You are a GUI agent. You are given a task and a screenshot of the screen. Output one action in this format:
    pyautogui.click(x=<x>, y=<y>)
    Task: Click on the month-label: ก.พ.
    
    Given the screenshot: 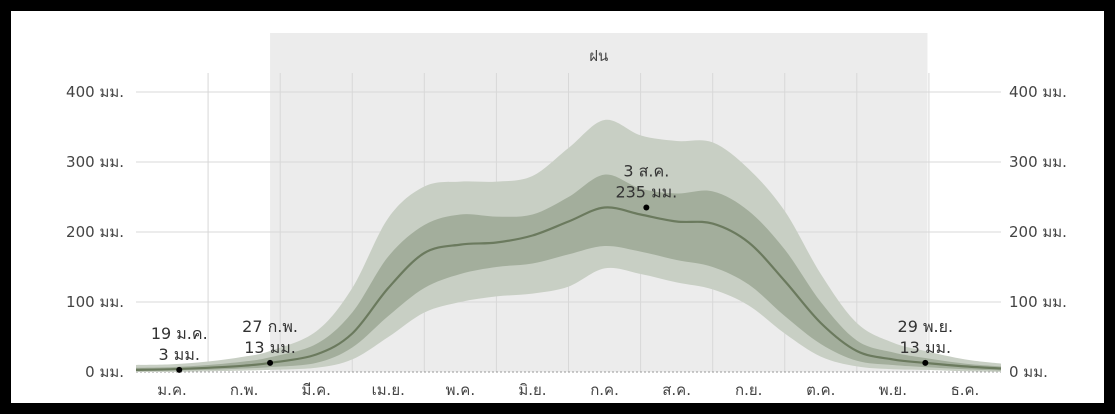 What is the action you would take?
    pyautogui.click(x=244, y=390)
    